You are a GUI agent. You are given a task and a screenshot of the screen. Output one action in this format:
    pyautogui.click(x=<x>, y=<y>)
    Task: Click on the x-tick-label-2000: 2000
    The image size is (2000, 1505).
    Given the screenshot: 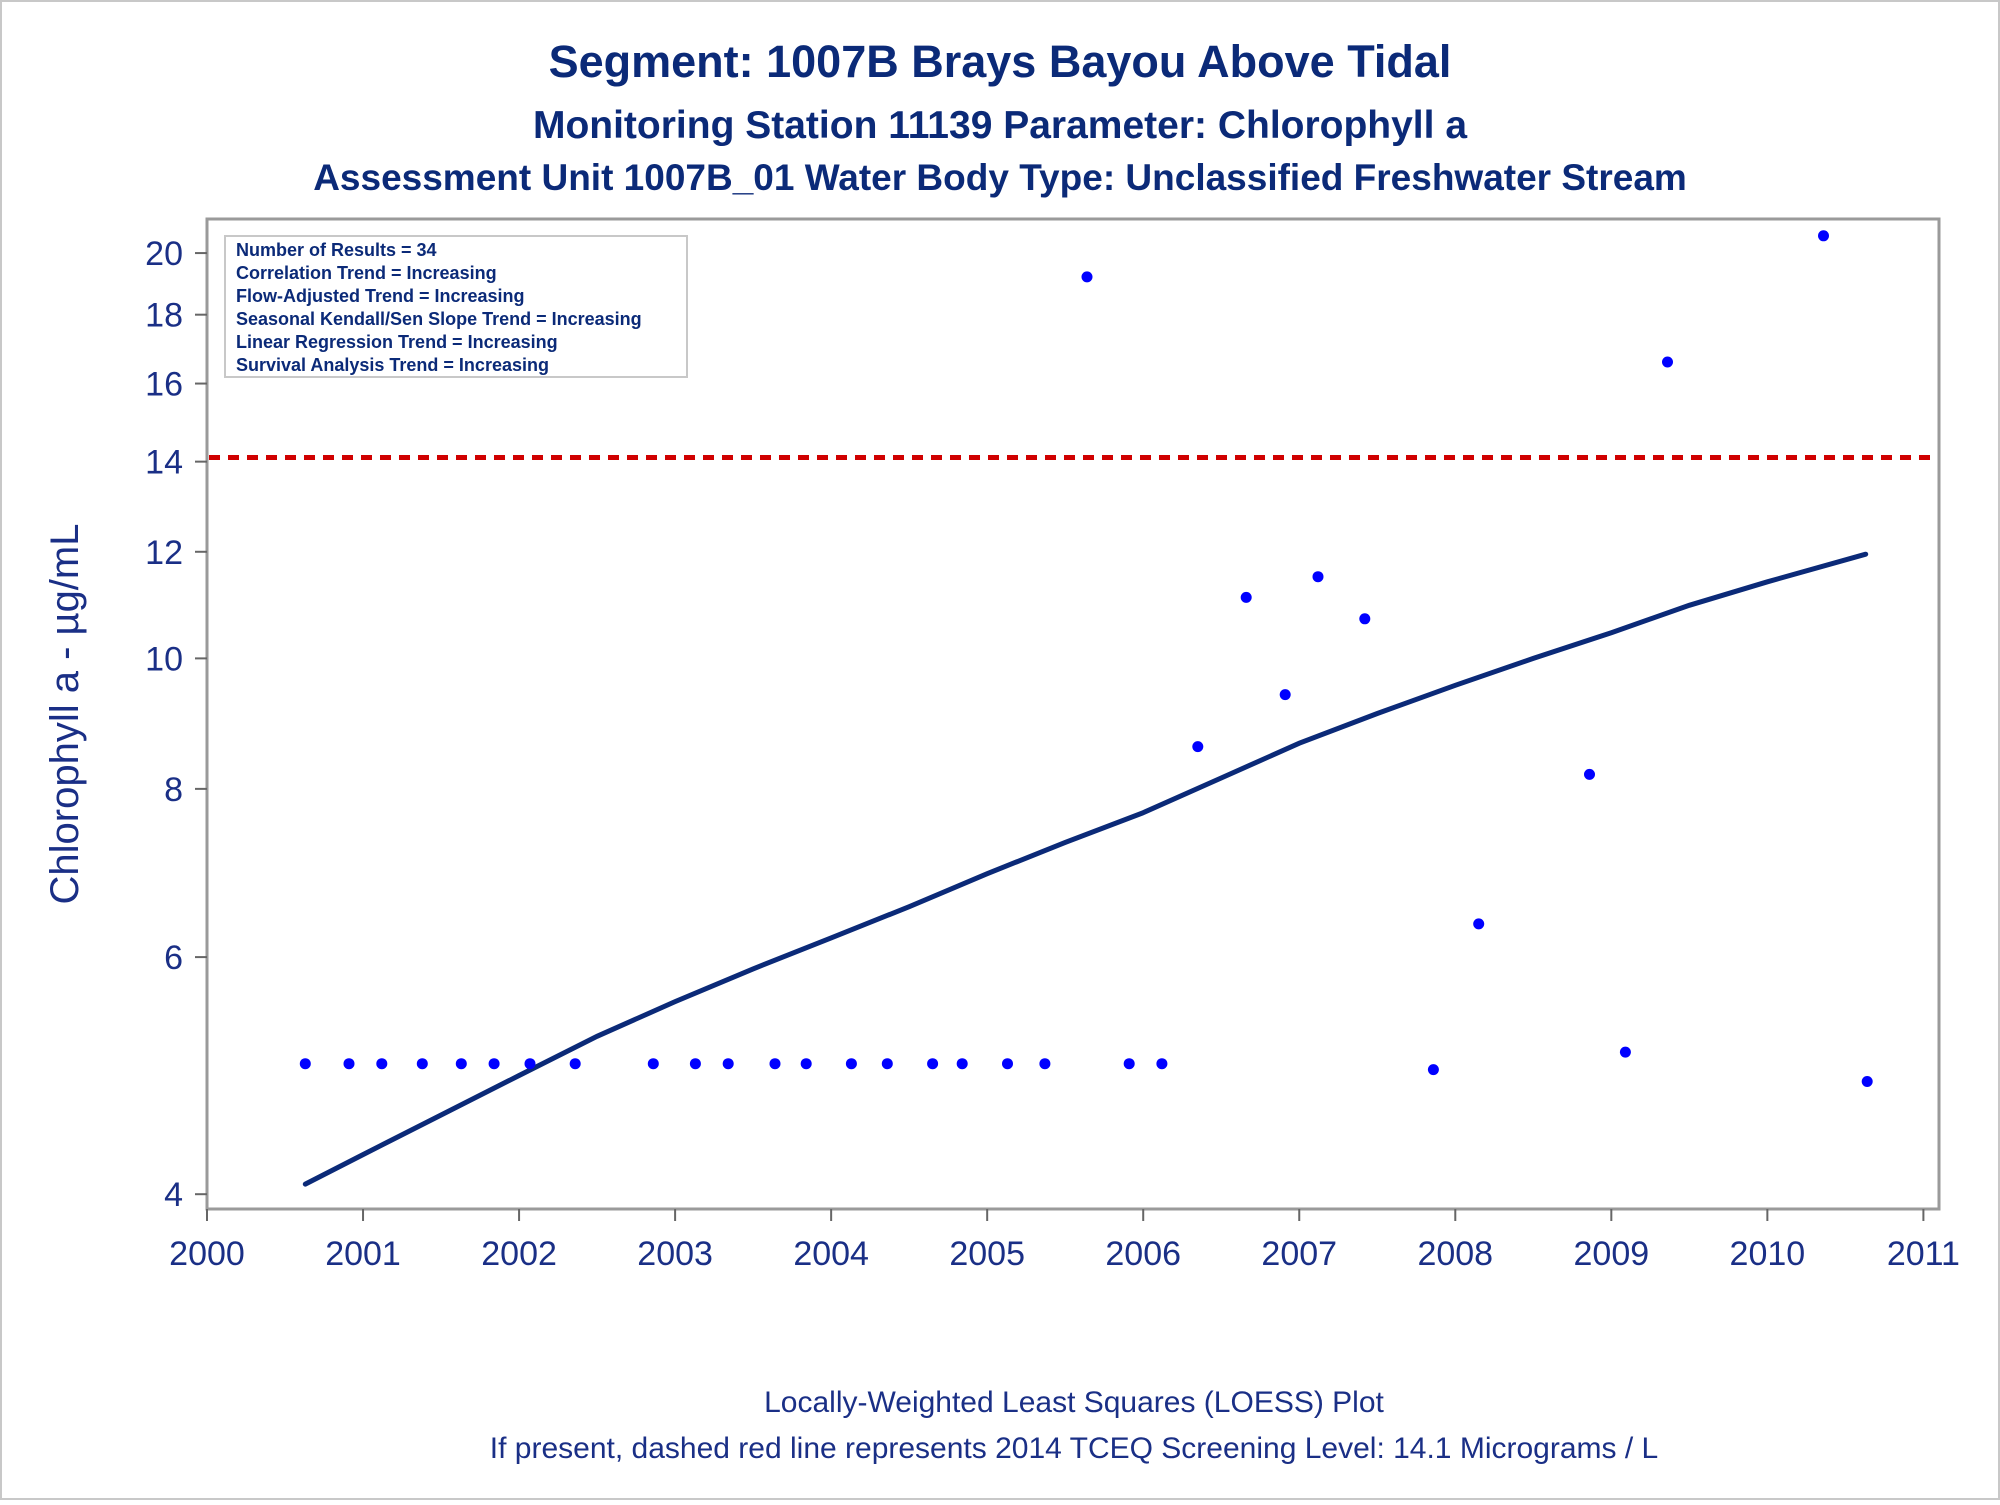 What is the action you would take?
    pyautogui.click(x=207, y=1254)
    